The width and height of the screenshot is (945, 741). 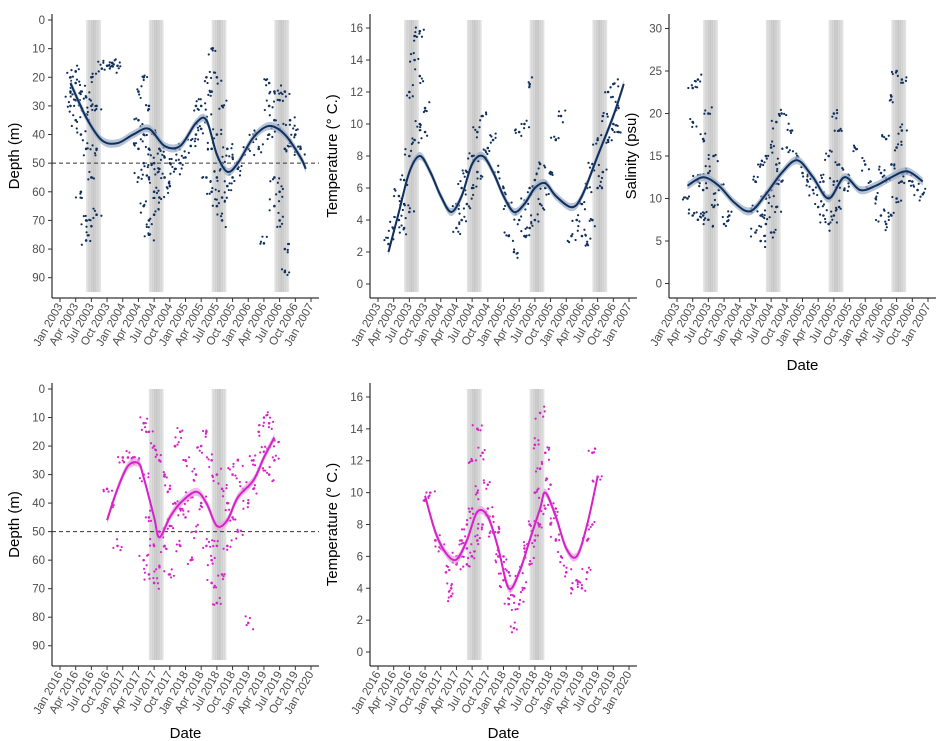 I want to click on y-tick-label: 15, so click(x=655, y=157).